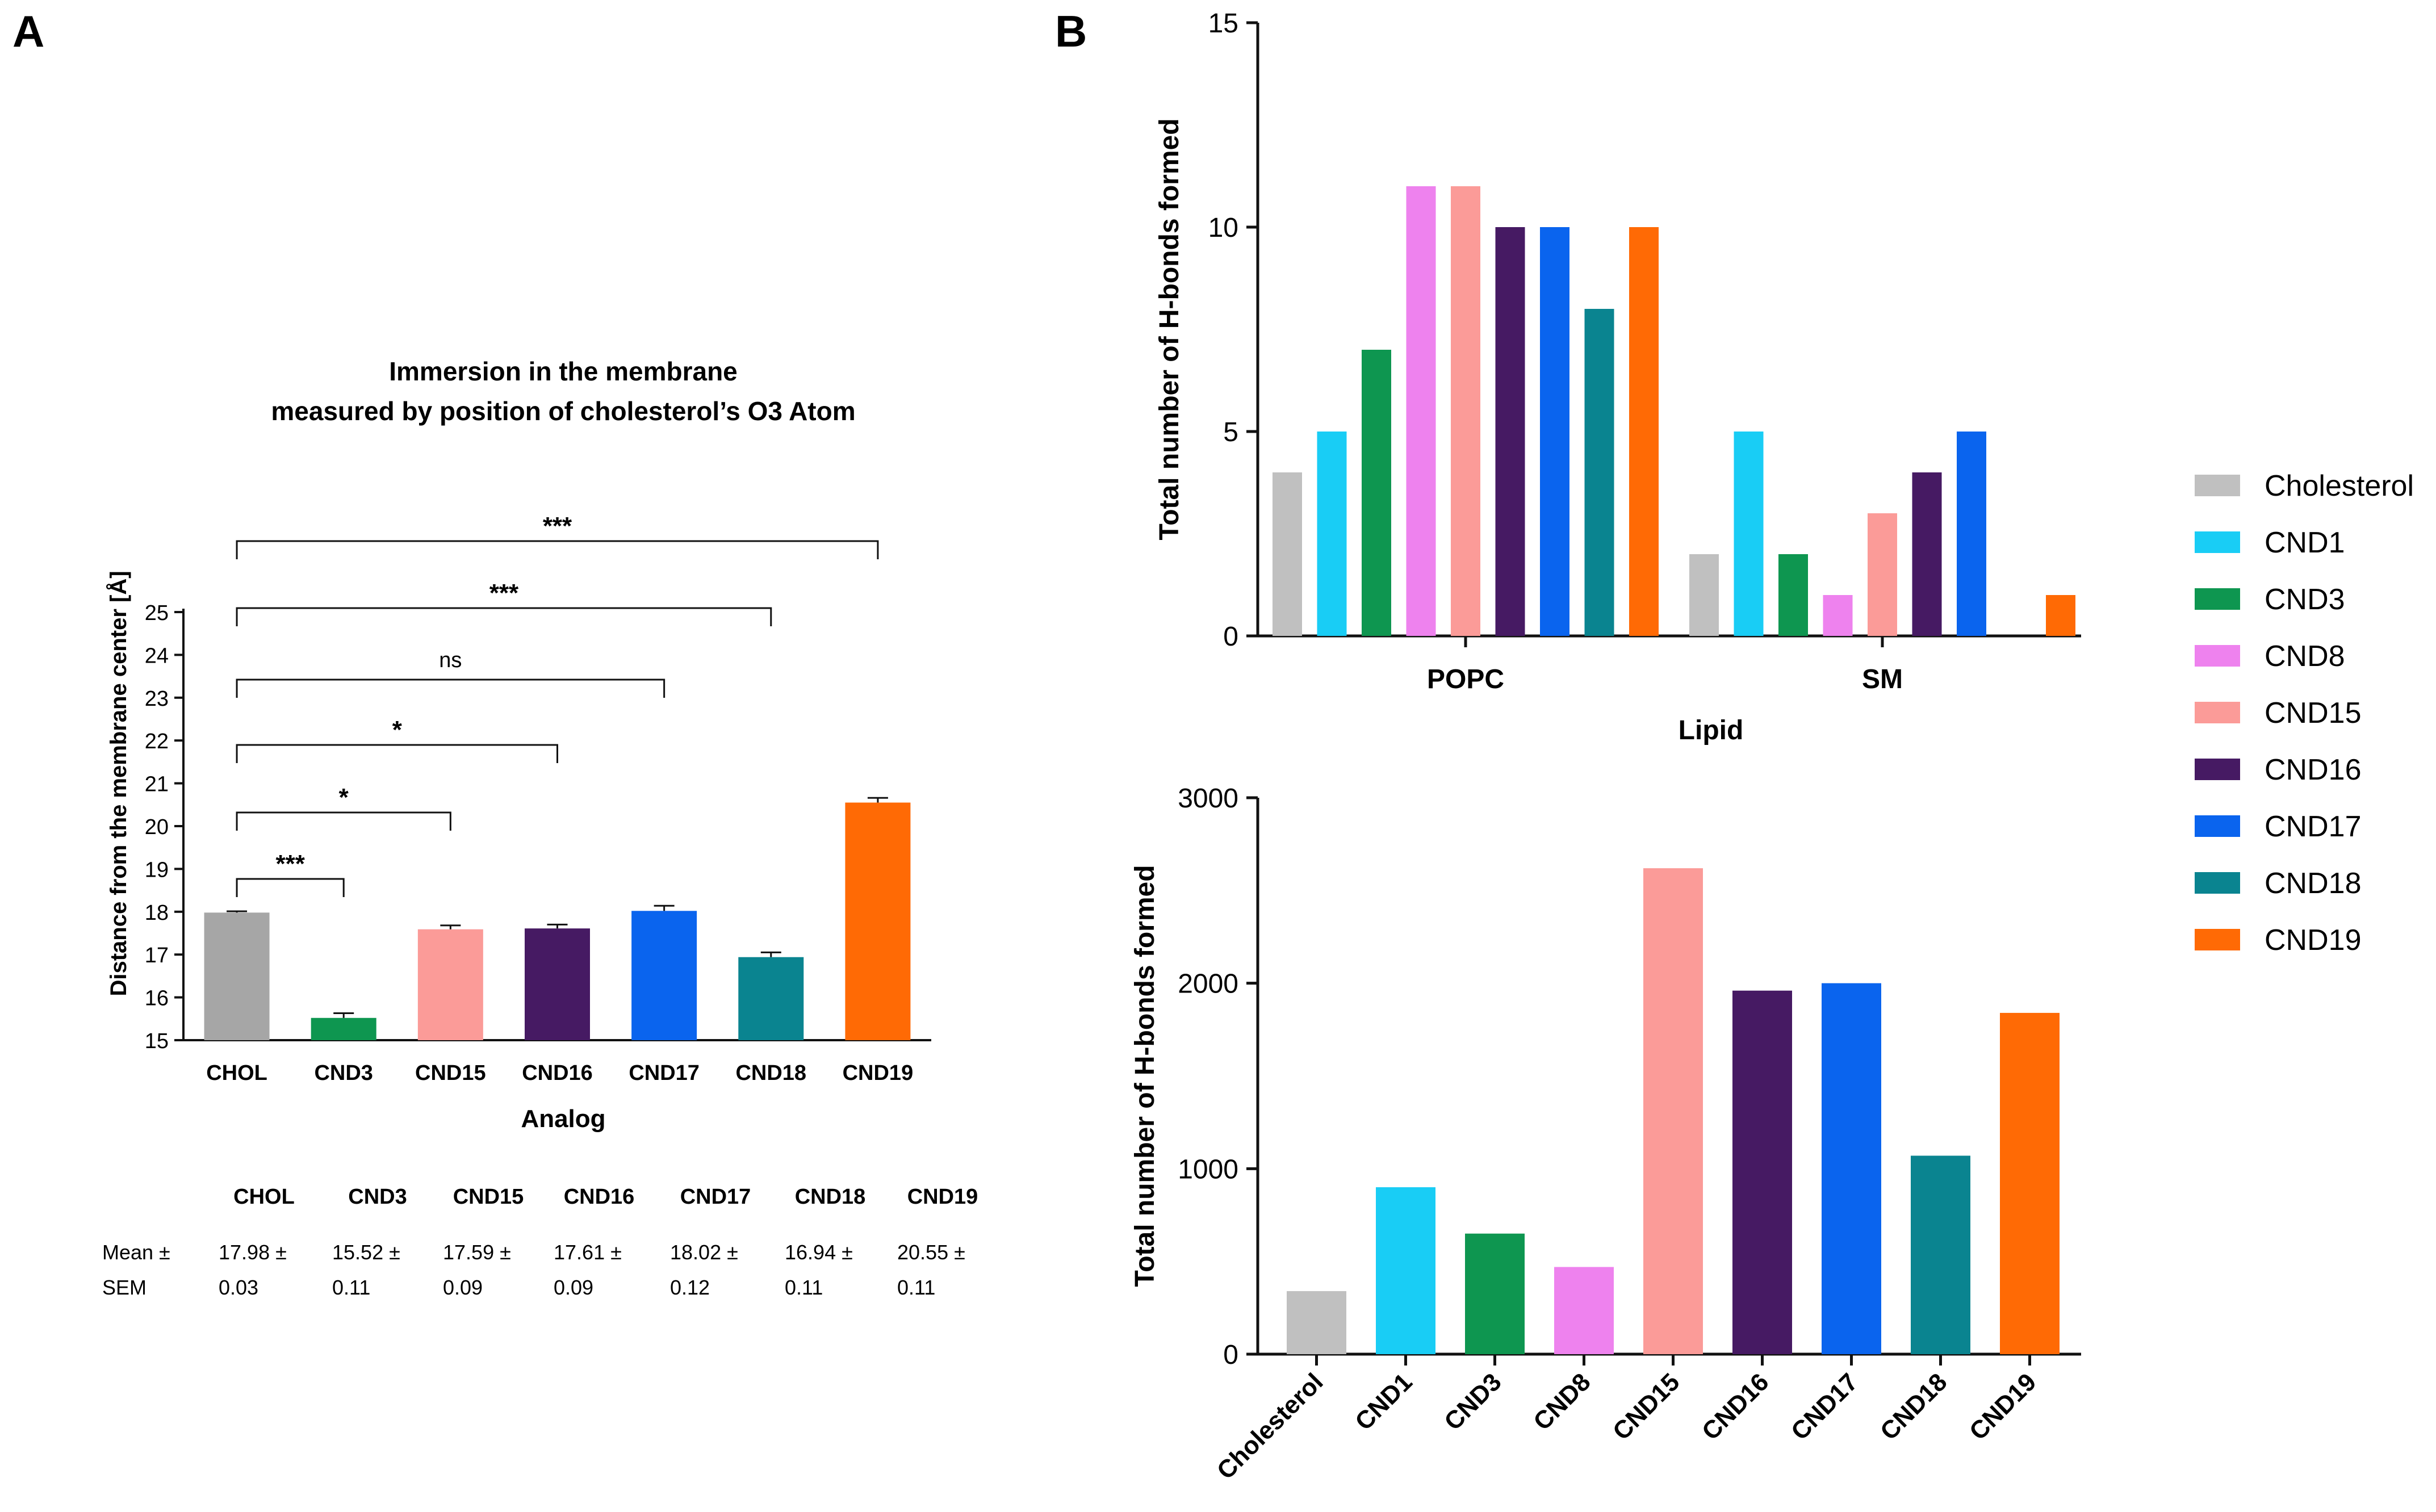  Describe the element at coordinates (489, 1197) in the screenshot. I see `table-header: CND15` at that location.